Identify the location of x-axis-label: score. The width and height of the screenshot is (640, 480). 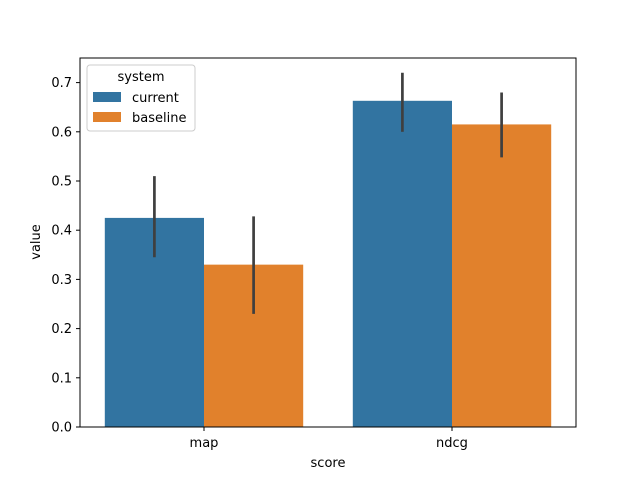
(328, 463).